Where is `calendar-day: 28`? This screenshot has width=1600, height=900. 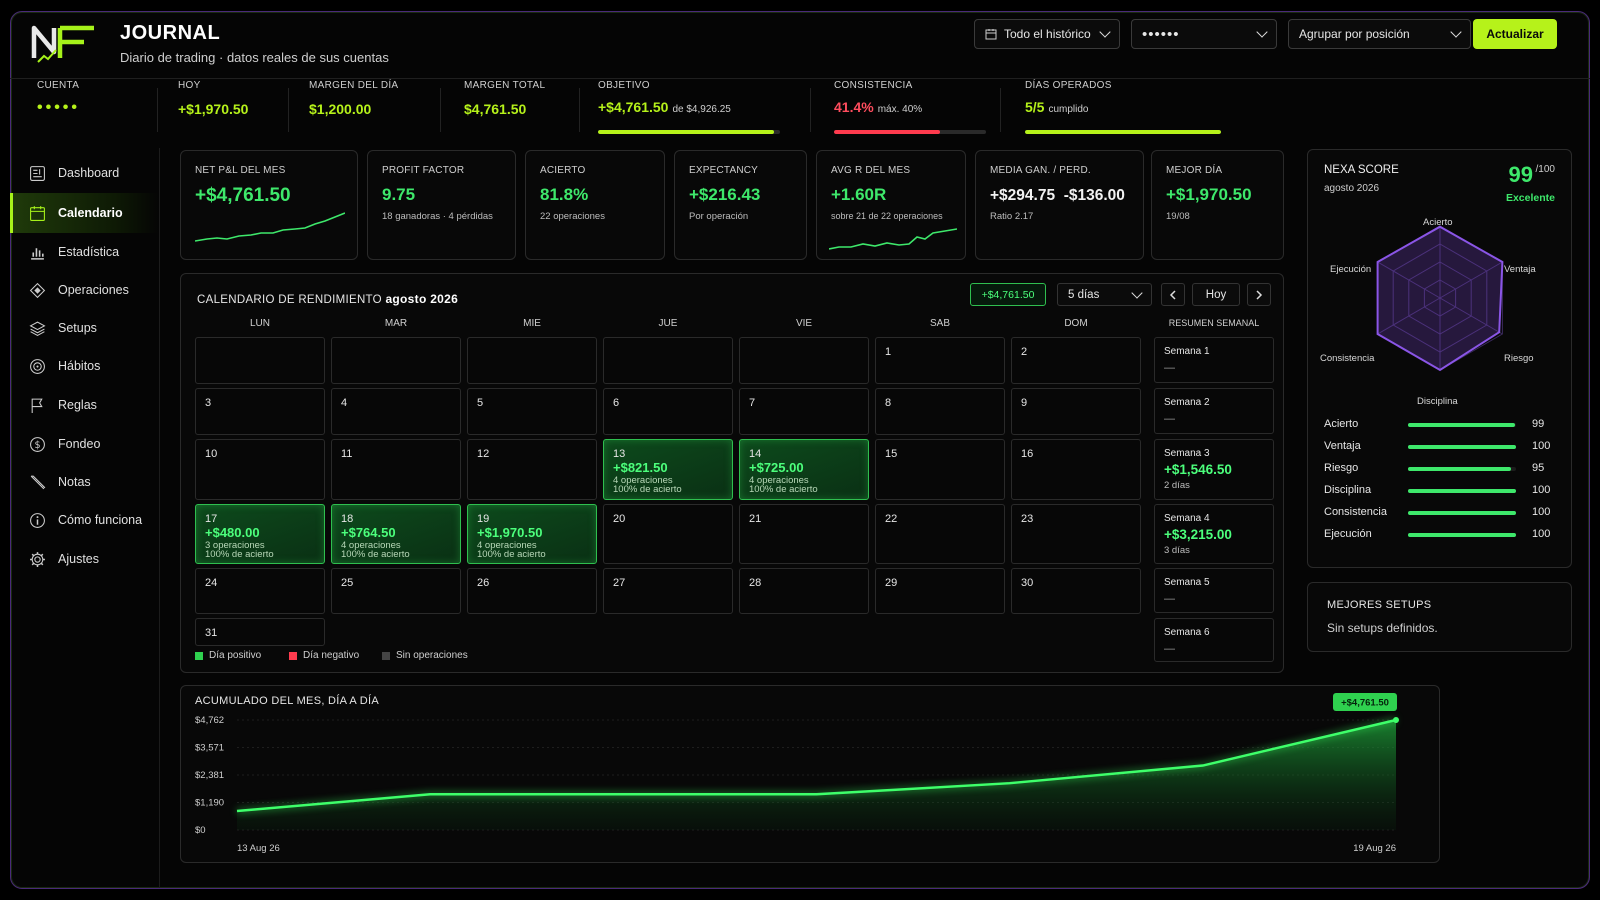 calendar-day: 28 is located at coordinates (804, 591).